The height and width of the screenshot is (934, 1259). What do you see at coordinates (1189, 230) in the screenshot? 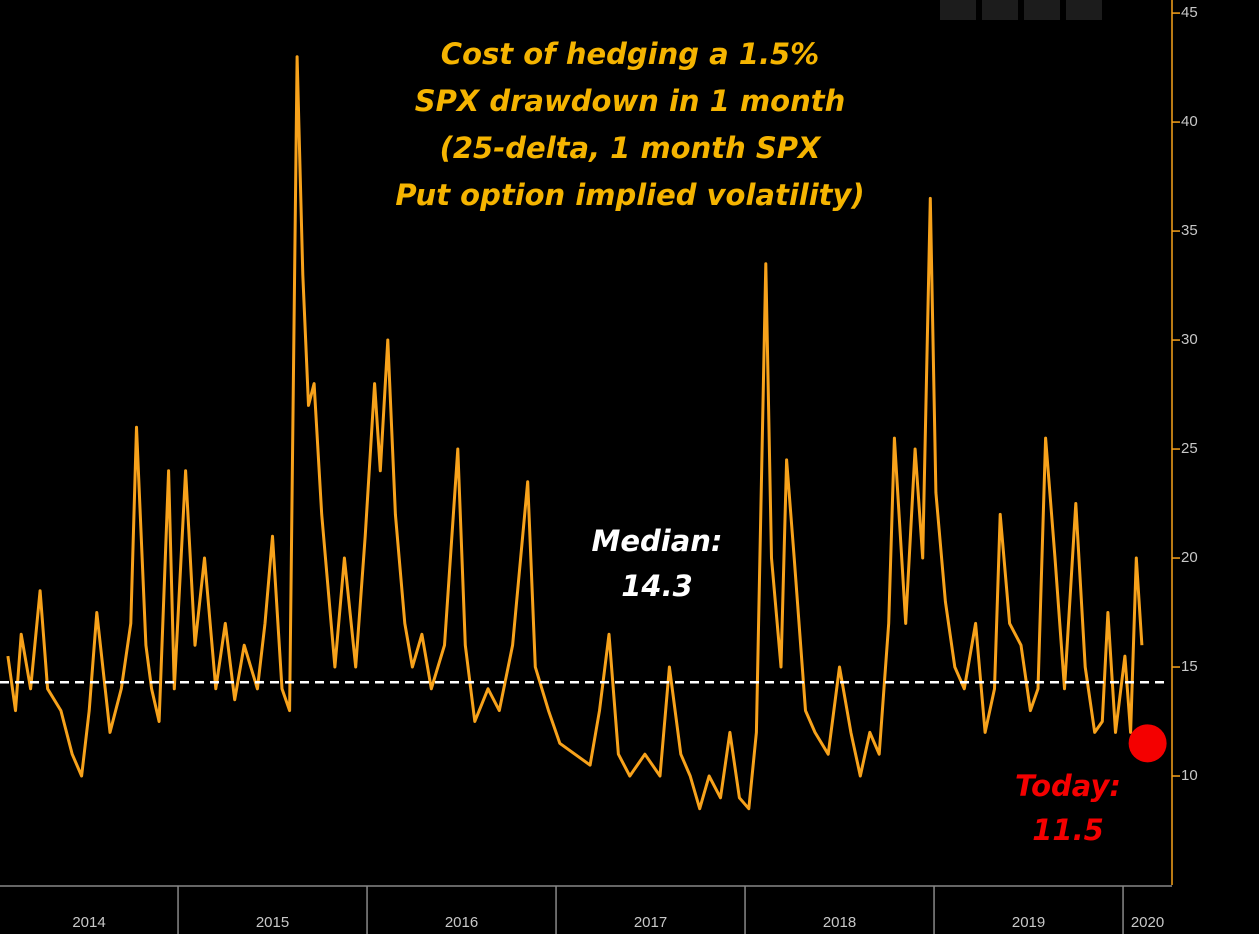
I see `y-tick-label: 35` at bounding box center [1189, 230].